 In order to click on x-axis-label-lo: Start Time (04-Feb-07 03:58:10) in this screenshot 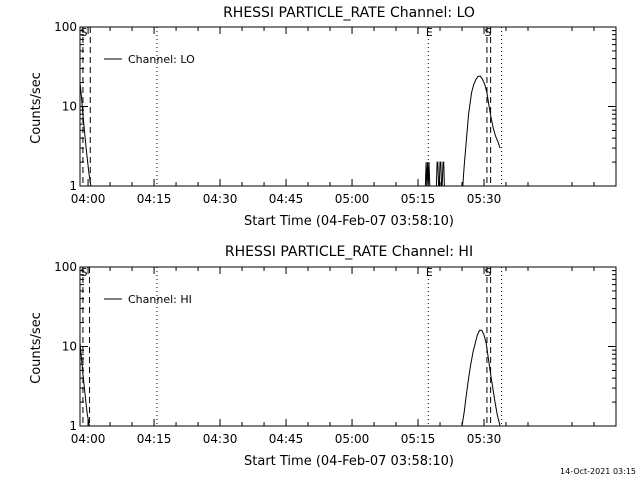, I will do `click(349, 221)`.